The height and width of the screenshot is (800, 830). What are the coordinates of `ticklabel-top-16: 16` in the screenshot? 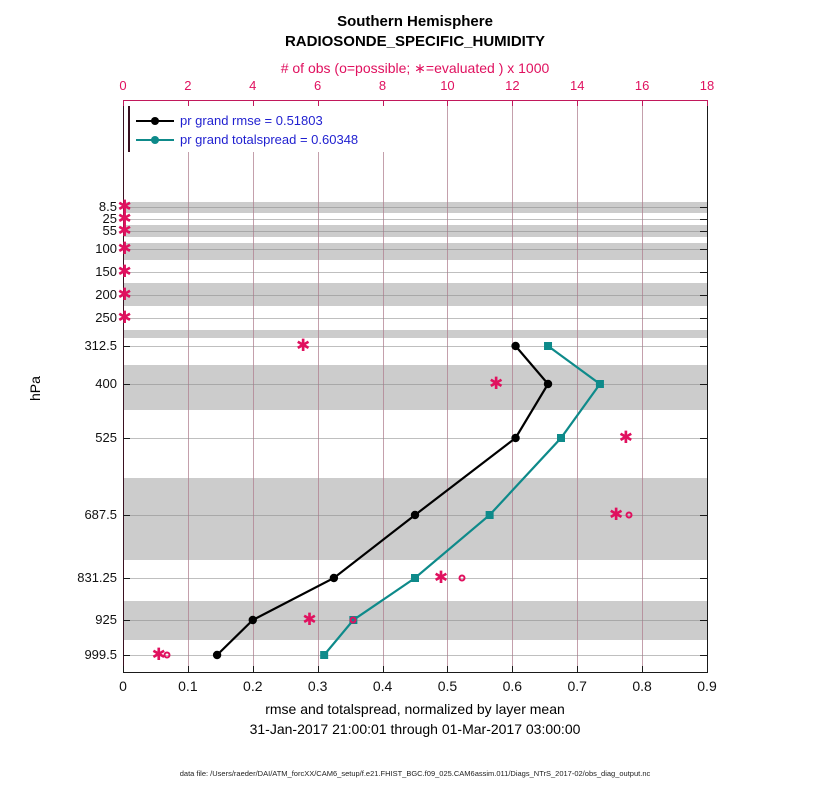 It's located at (642, 85).